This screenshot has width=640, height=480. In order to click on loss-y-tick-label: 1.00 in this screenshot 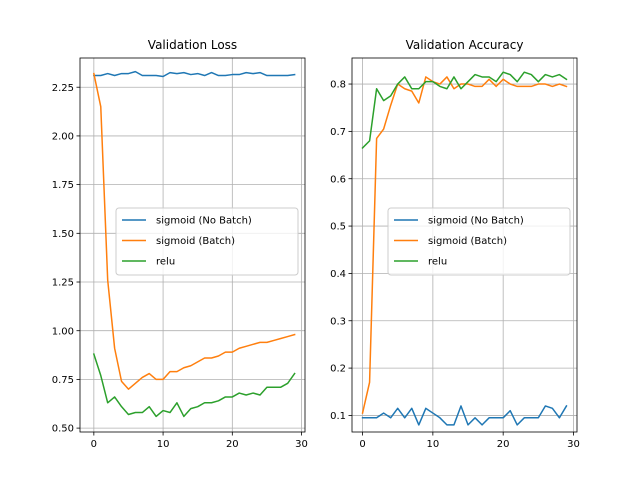, I will do `click(63, 331)`.